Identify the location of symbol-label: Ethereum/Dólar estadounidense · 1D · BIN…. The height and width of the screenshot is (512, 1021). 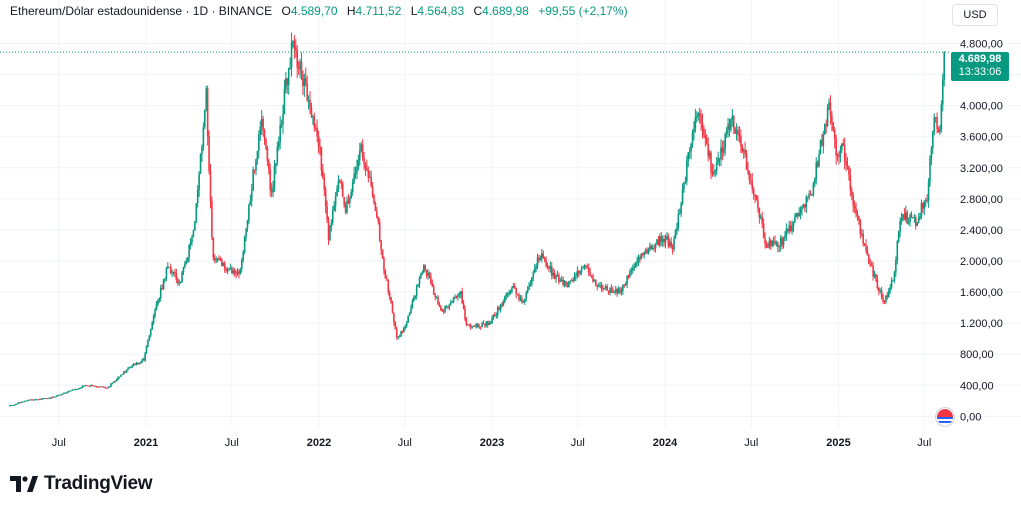
(141, 11).